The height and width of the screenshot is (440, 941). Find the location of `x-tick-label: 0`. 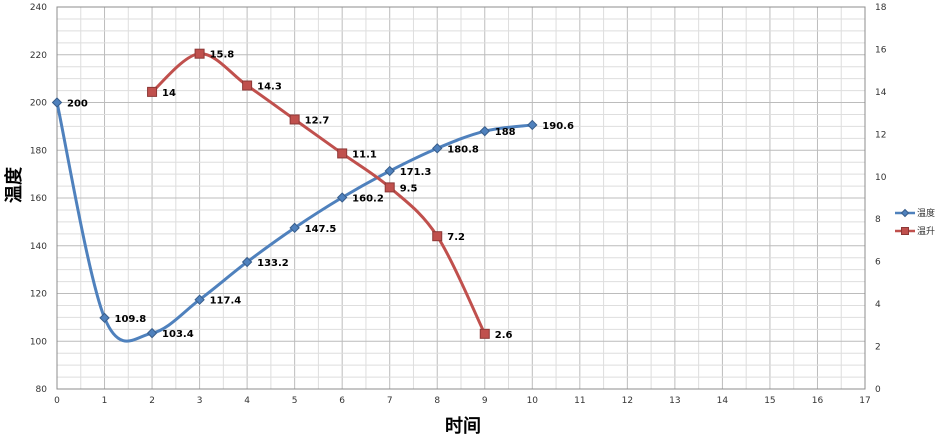

x-tick-label: 0 is located at coordinates (57, 401).